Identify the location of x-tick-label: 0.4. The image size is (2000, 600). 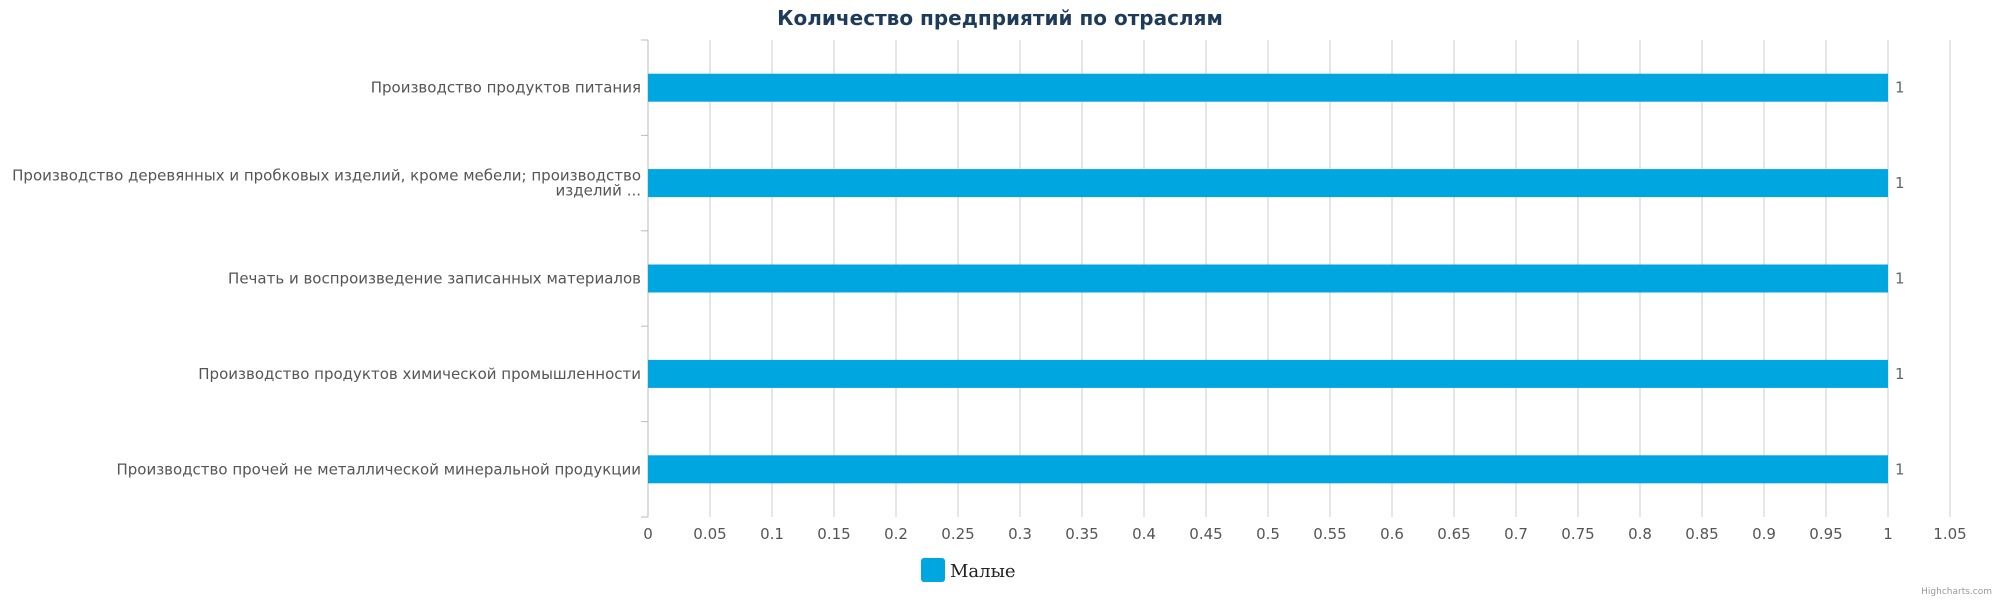
(1144, 534).